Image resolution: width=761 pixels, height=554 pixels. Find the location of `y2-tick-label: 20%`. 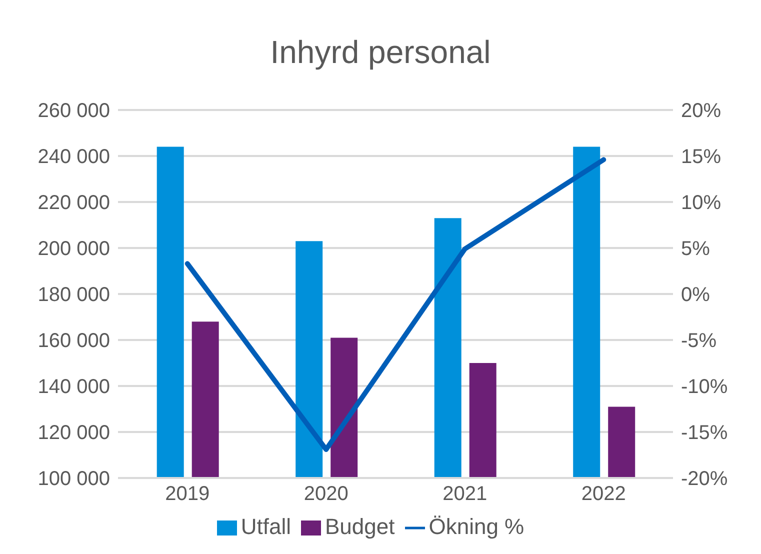

y2-tick-label: 20% is located at coordinates (701, 111).